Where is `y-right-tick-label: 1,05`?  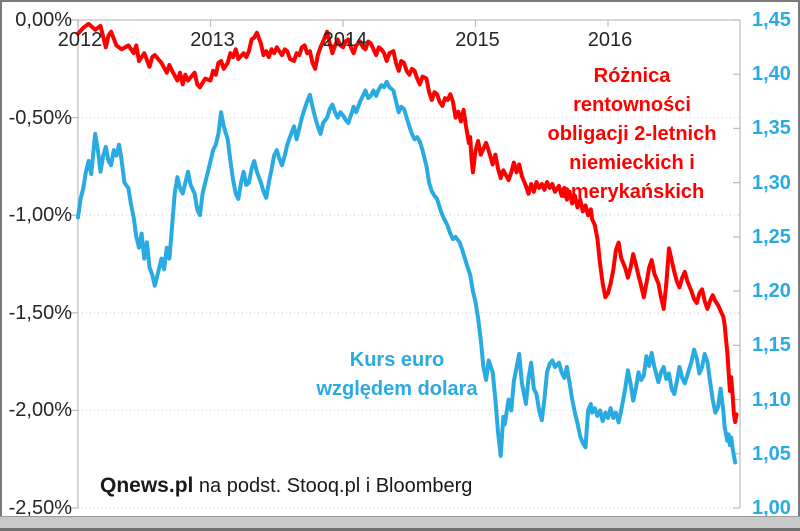 y-right-tick-label: 1,05 is located at coordinates (771, 453).